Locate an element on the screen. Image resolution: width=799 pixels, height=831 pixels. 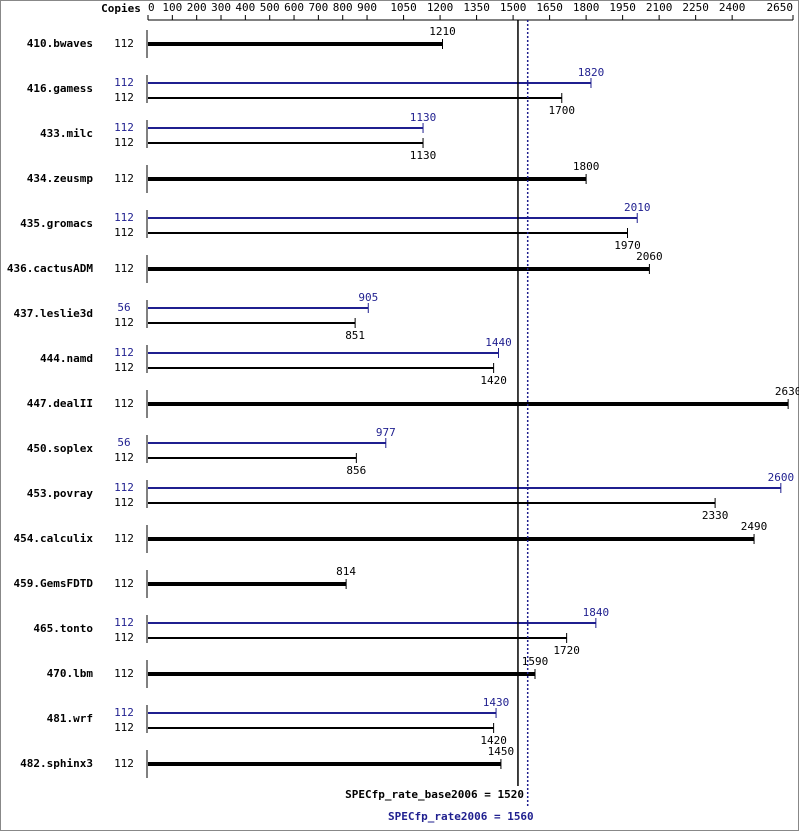
category-label: 434.zeusmp is located at coordinates (60, 178).